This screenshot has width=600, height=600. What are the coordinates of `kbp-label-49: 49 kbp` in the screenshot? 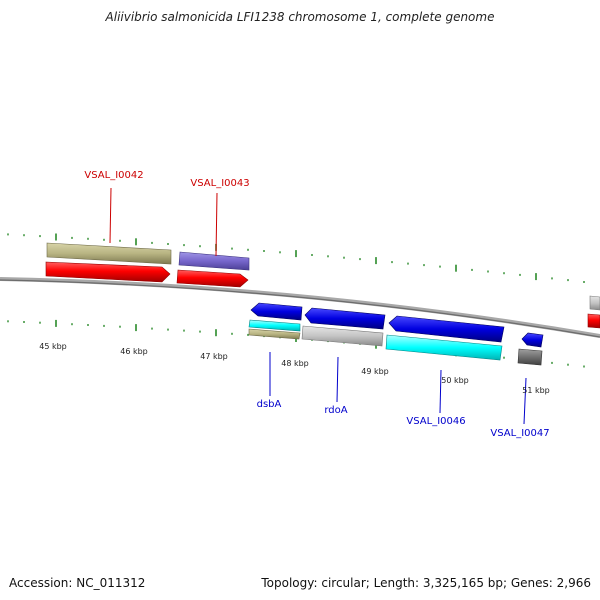 It's located at (375, 371).